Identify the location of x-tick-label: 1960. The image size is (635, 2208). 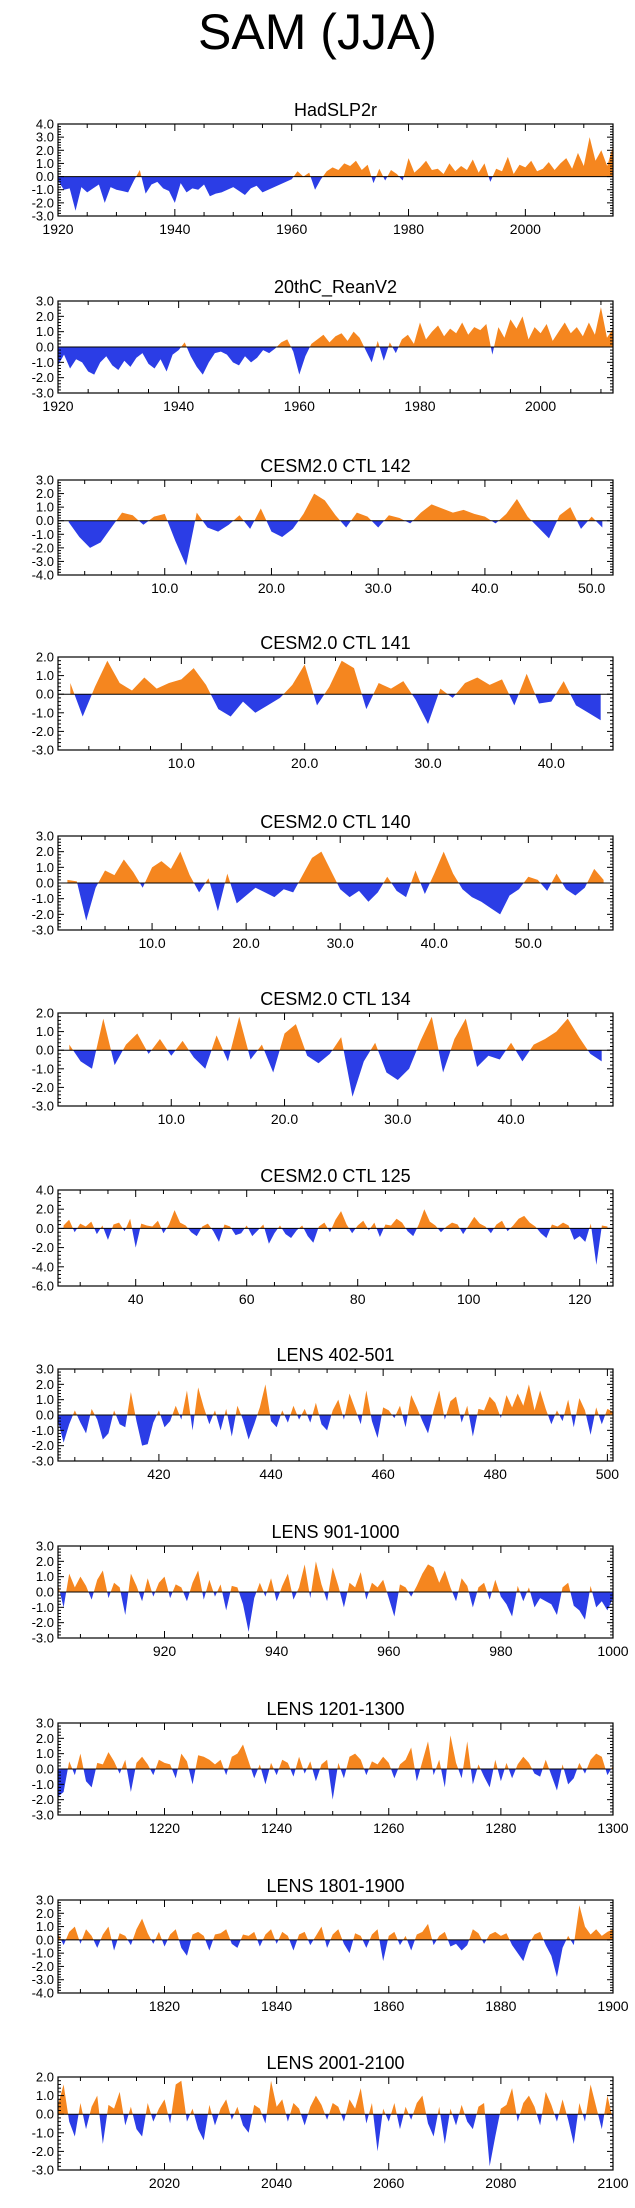
(291, 229).